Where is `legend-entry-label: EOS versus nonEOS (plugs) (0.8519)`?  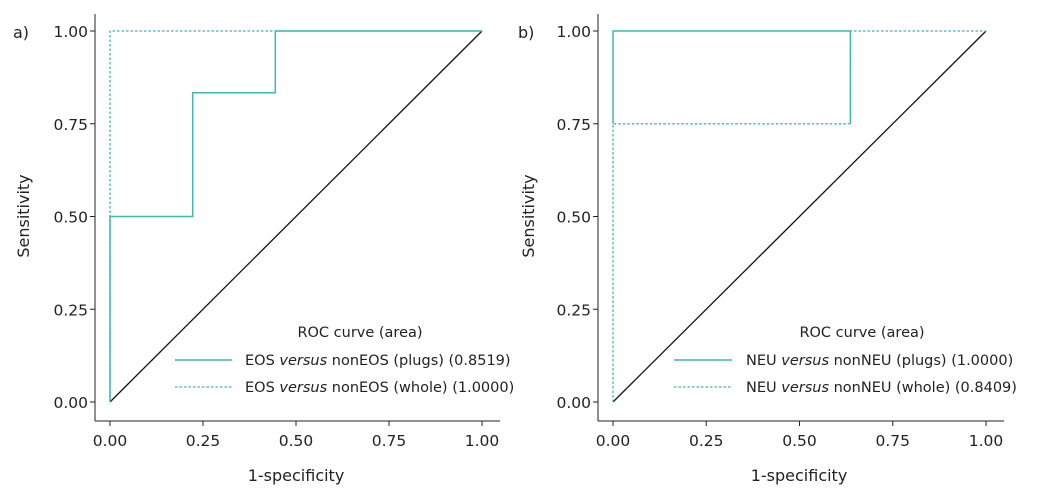
legend-entry-label: EOS versus nonEOS (plugs) (0.8519) is located at coordinates (378, 361).